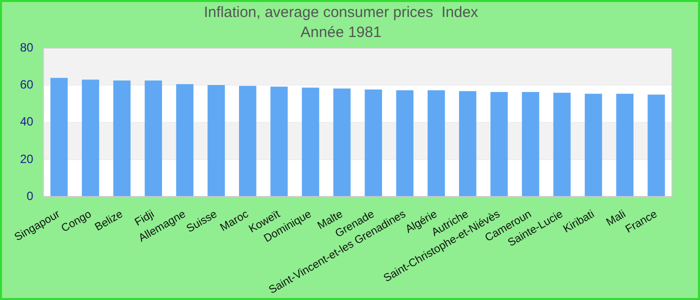  What do you see at coordinates (27, 84) in the screenshot?
I see `y-tick-label: 60` at bounding box center [27, 84].